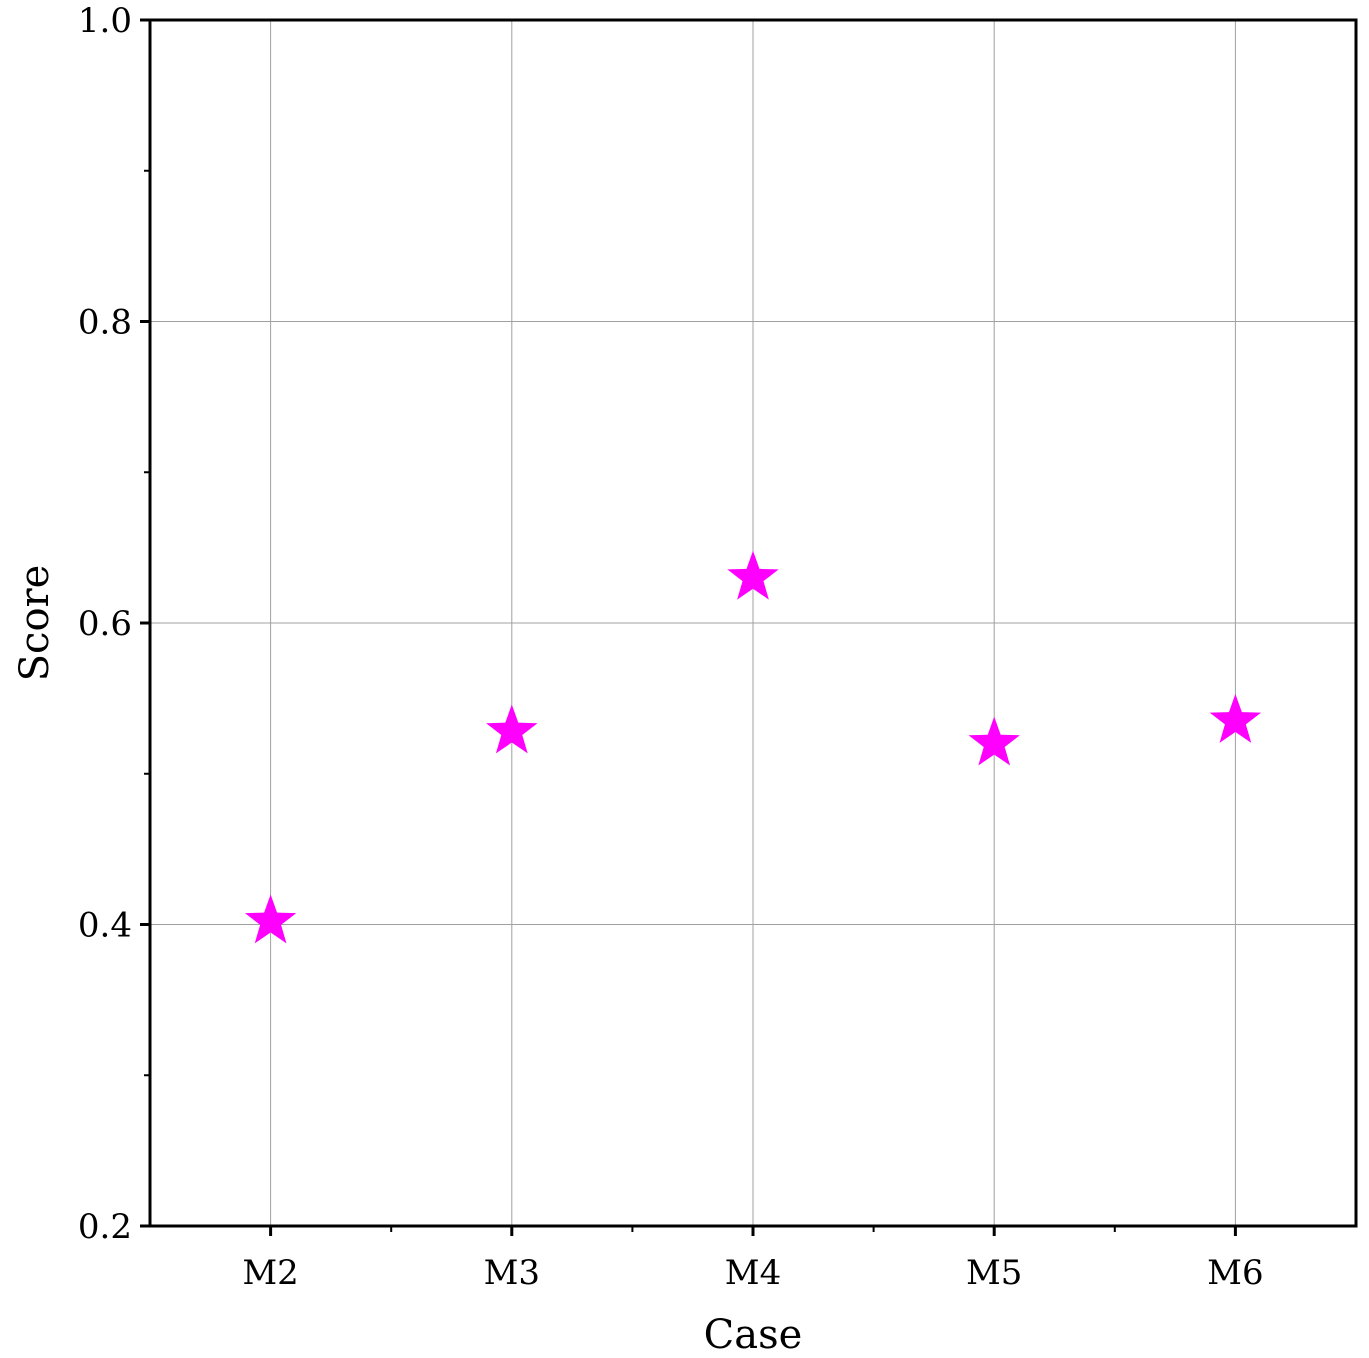 Image resolution: width=1369 pixels, height=1358 pixels. I want to click on x-tick-label: M5, so click(994, 1273).